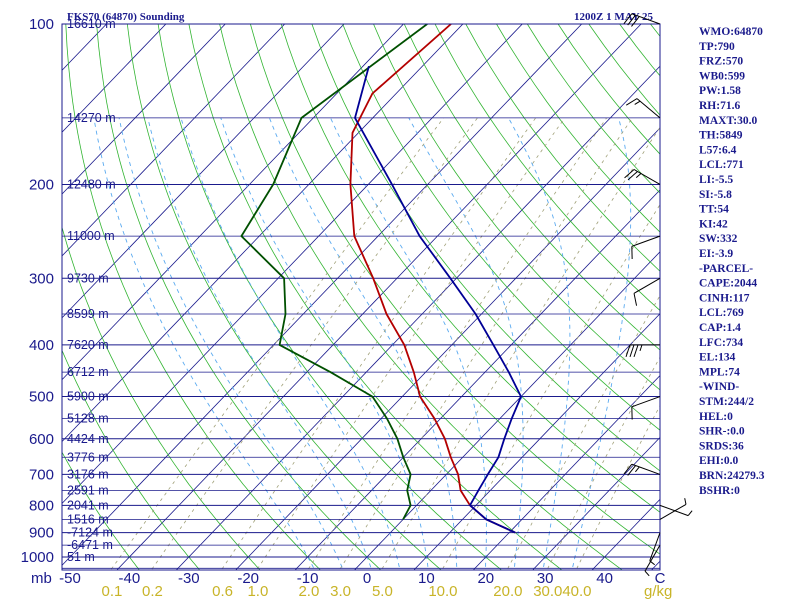 Image resolution: width=800 pixels, height=600 pixels. Describe the element at coordinates (340, 591) in the screenshot. I see `mixing-ratio-label: 3.0` at that location.